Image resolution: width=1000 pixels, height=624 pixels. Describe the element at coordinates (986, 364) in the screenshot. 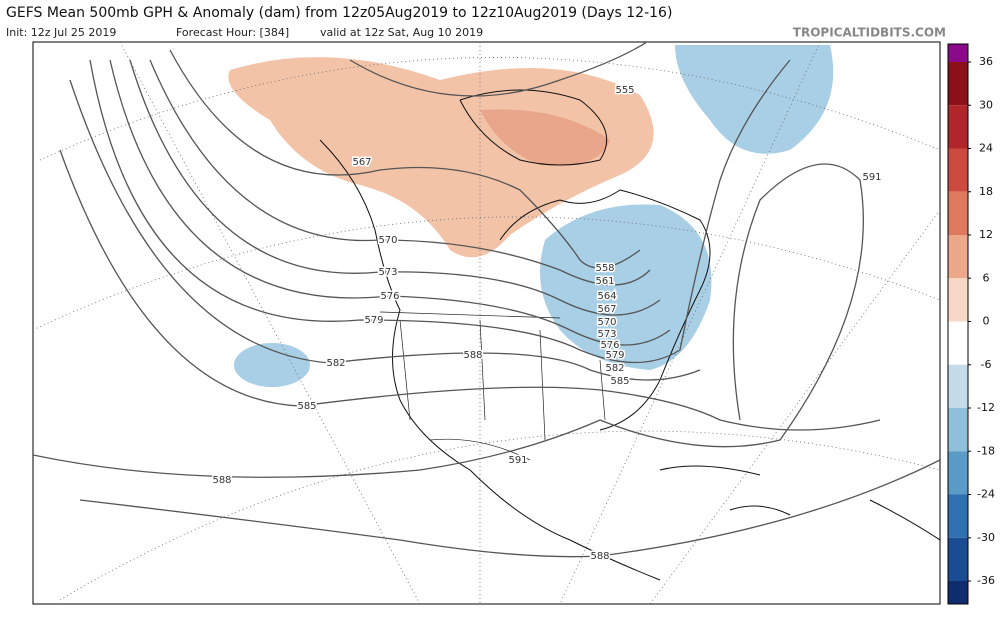

I see `colorbar-label: -6` at that location.